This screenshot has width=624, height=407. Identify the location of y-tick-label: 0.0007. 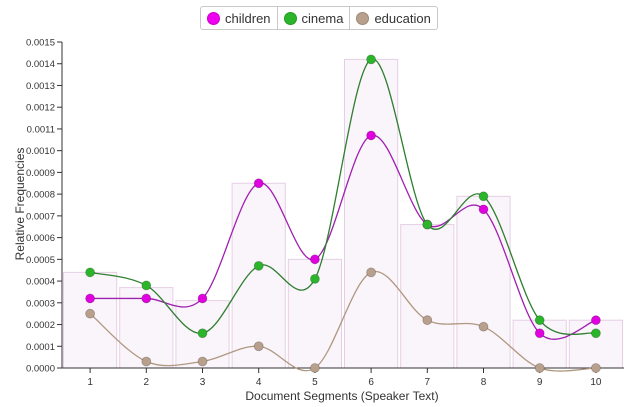
(40, 216).